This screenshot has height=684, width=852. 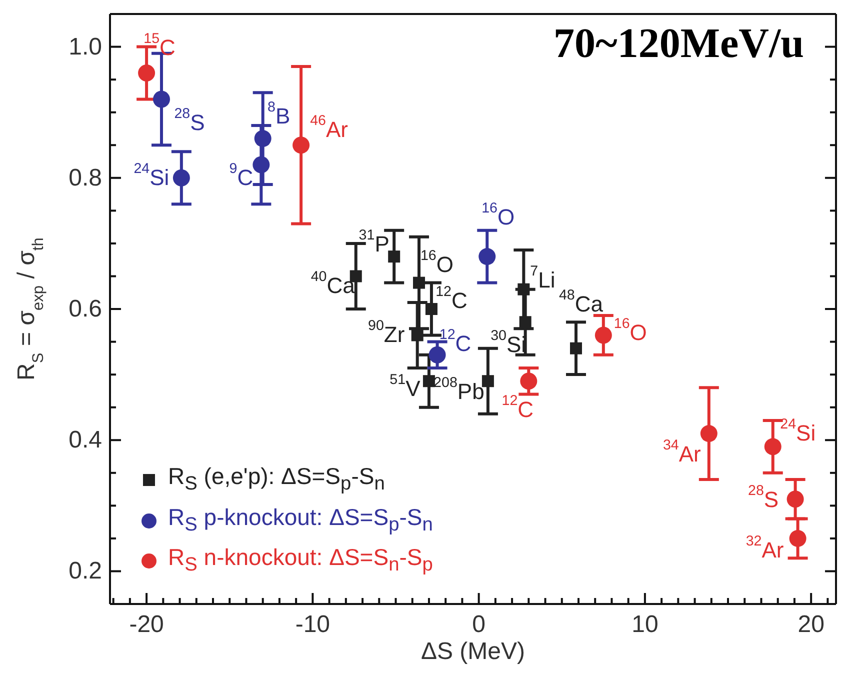 What do you see at coordinates (241, 175) in the screenshot?
I see `annotation: $^{9}$C` at bounding box center [241, 175].